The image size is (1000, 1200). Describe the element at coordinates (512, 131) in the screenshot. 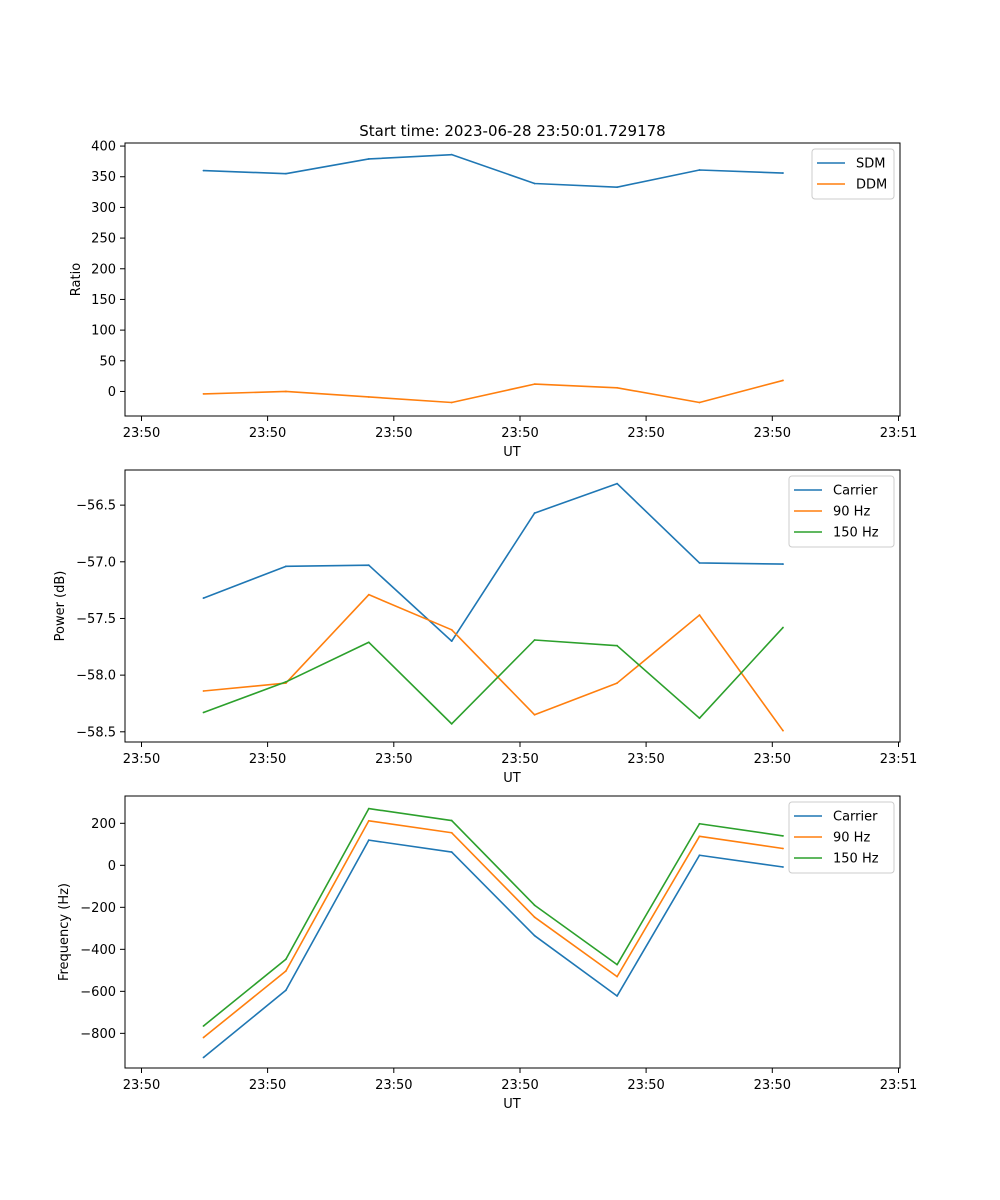

I see `figure-title: Start time: 2023-06-28 23:50:01.729178` at that location.